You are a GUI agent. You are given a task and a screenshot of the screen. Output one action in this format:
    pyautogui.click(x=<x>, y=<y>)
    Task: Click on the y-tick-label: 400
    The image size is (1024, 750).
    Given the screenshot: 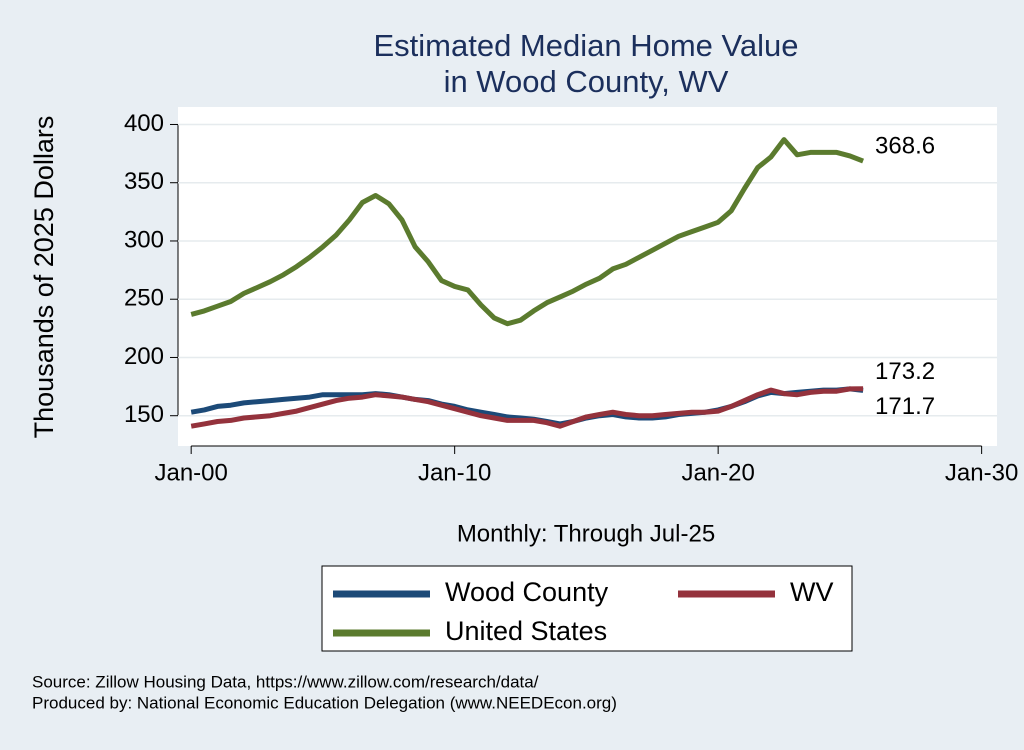 What is the action you would take?
    pyautogui.click(x=144, y=123)
    